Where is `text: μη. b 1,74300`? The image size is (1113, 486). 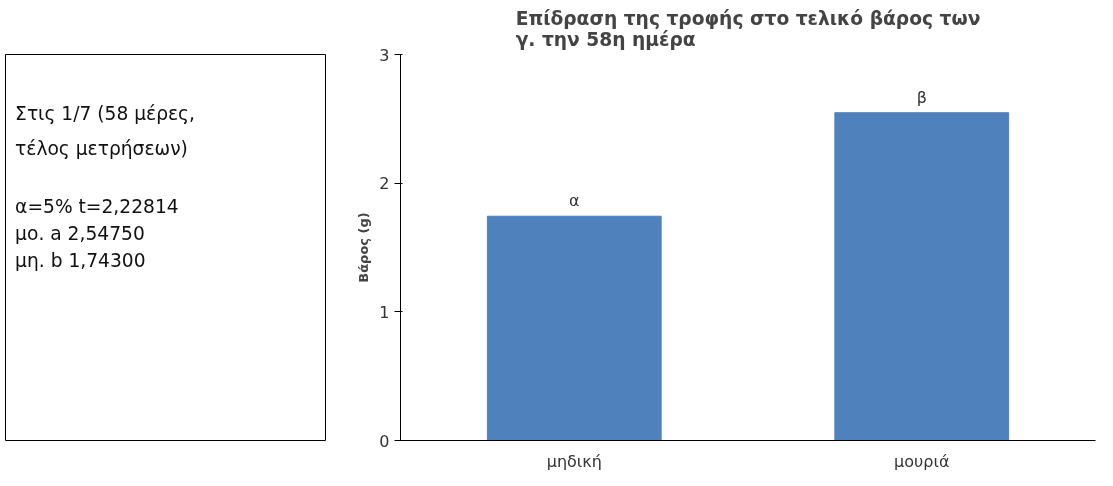
text: μη. b 1,74300 is located at coordinates (80, 260).